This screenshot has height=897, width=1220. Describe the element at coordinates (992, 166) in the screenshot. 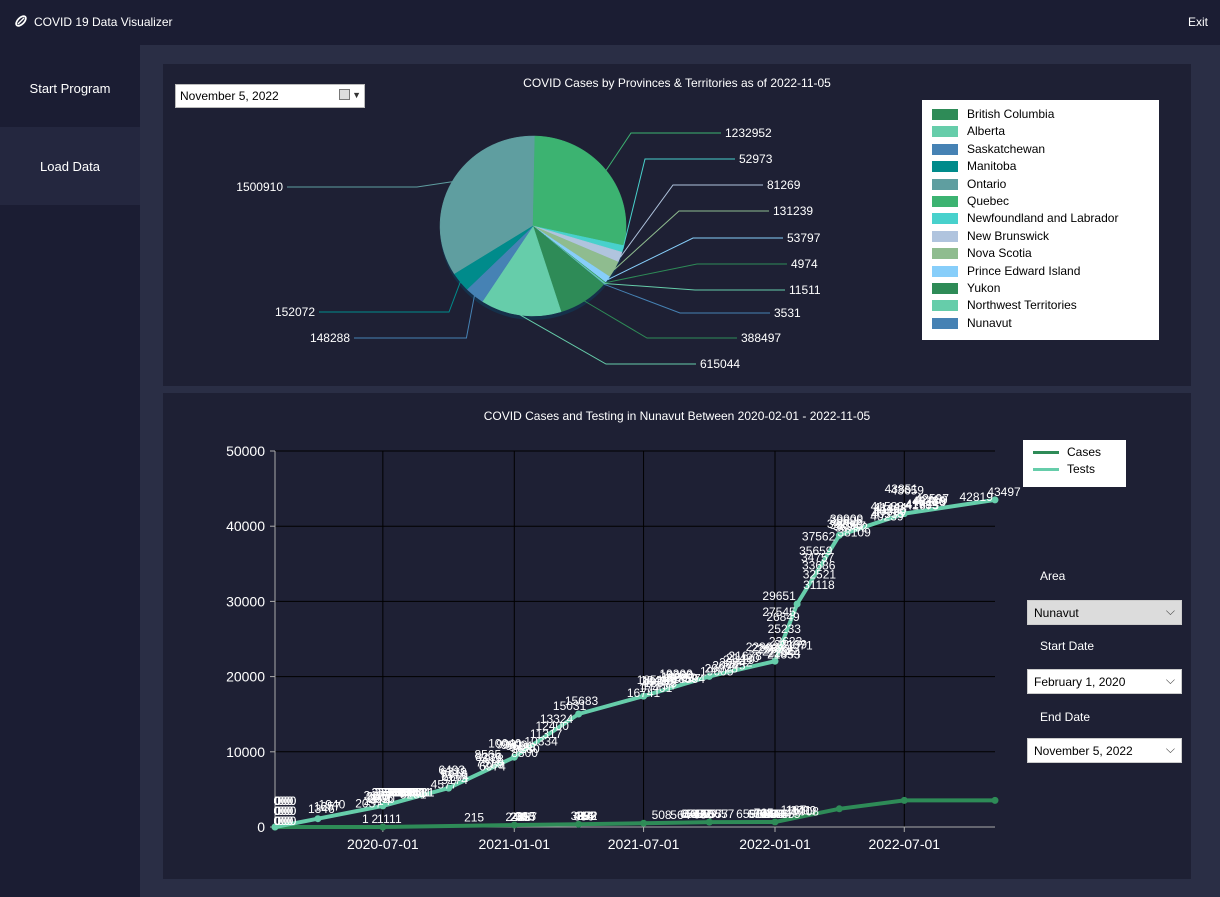

I see `legend-label: Manitoba` at that location.